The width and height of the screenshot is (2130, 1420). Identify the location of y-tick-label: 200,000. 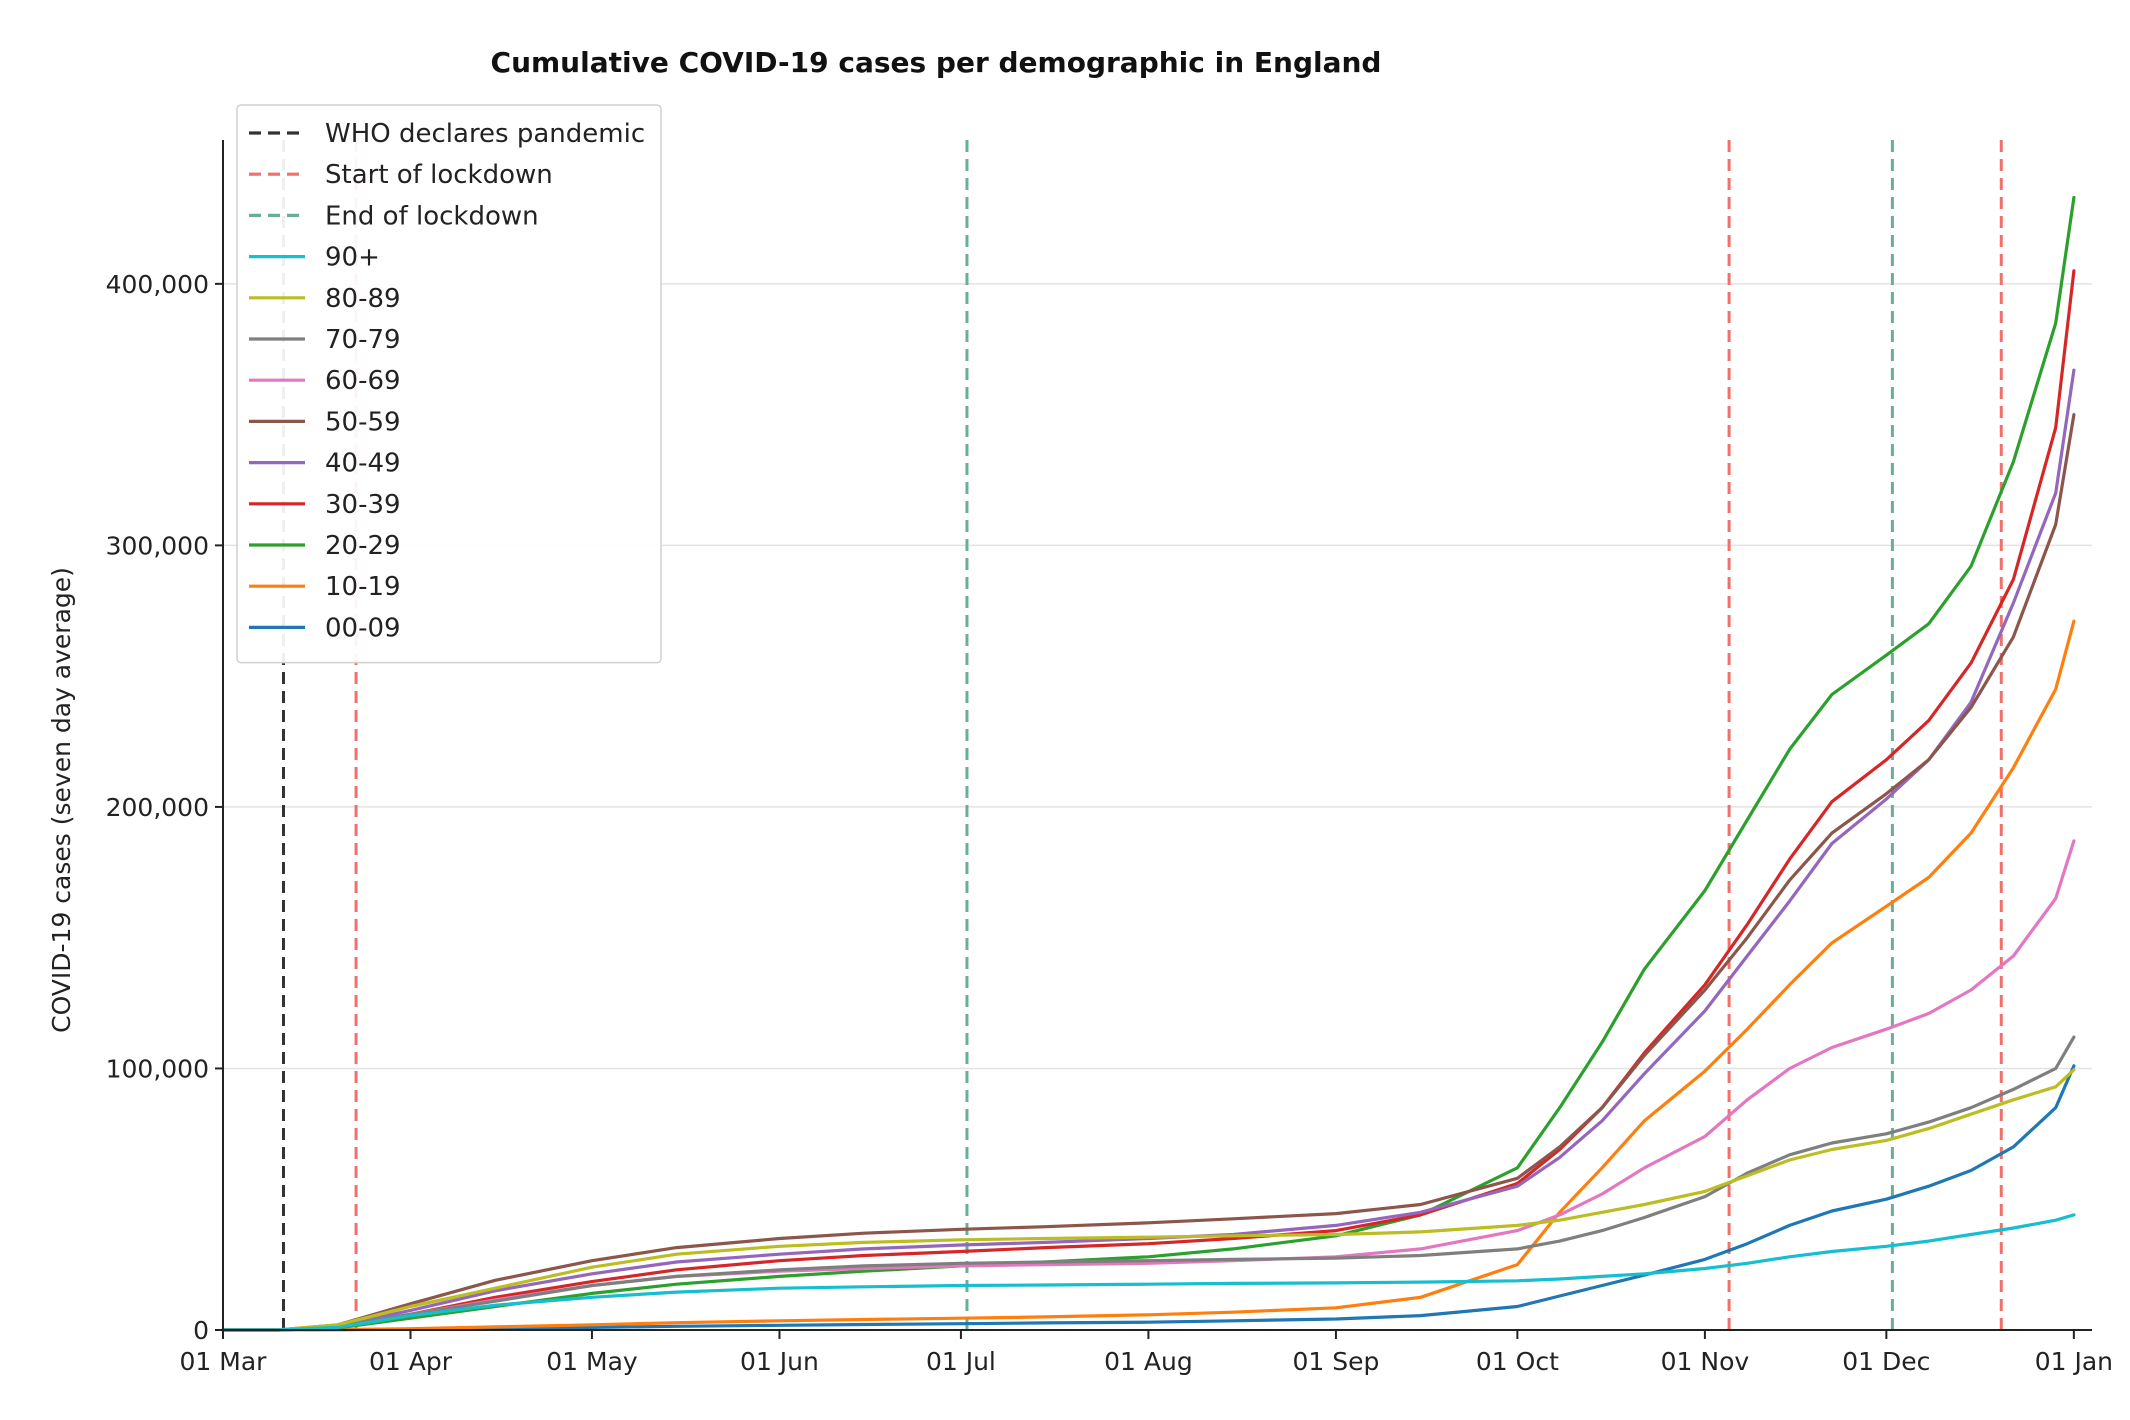
(157, 807).